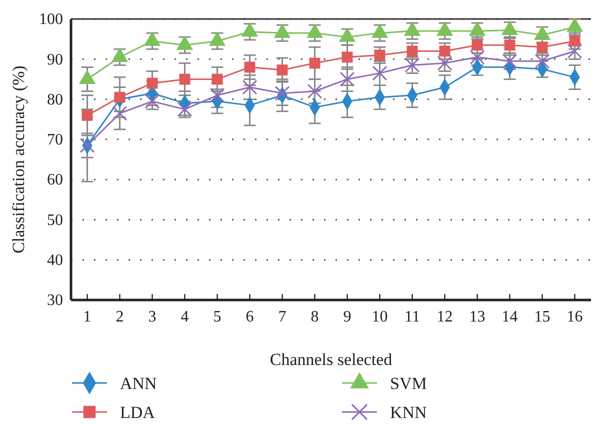 The image size is (599, 424). What do you see at coordinates (55, 260) in the screenshot?
I see `y-tick-label: 40` at bounding box center [55, 260].